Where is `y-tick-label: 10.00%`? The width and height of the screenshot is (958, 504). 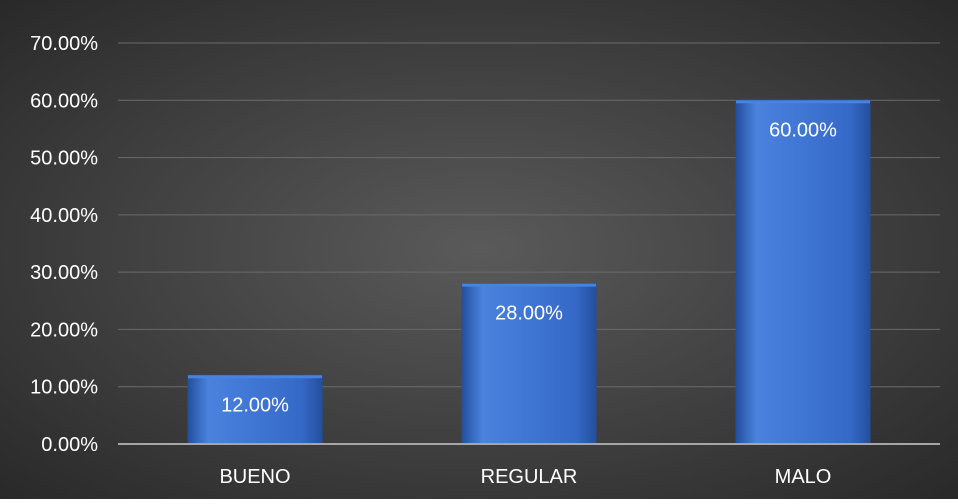 y-tick-label: 10.00% is located at coordinates (64, 388).